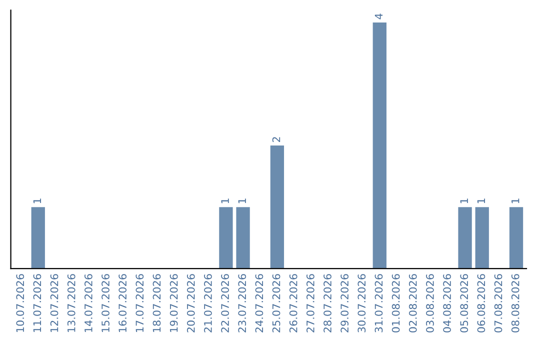 The image size is (540, 340). I want to click on x-tick-label: 10.07.2026, so click(20, 303).